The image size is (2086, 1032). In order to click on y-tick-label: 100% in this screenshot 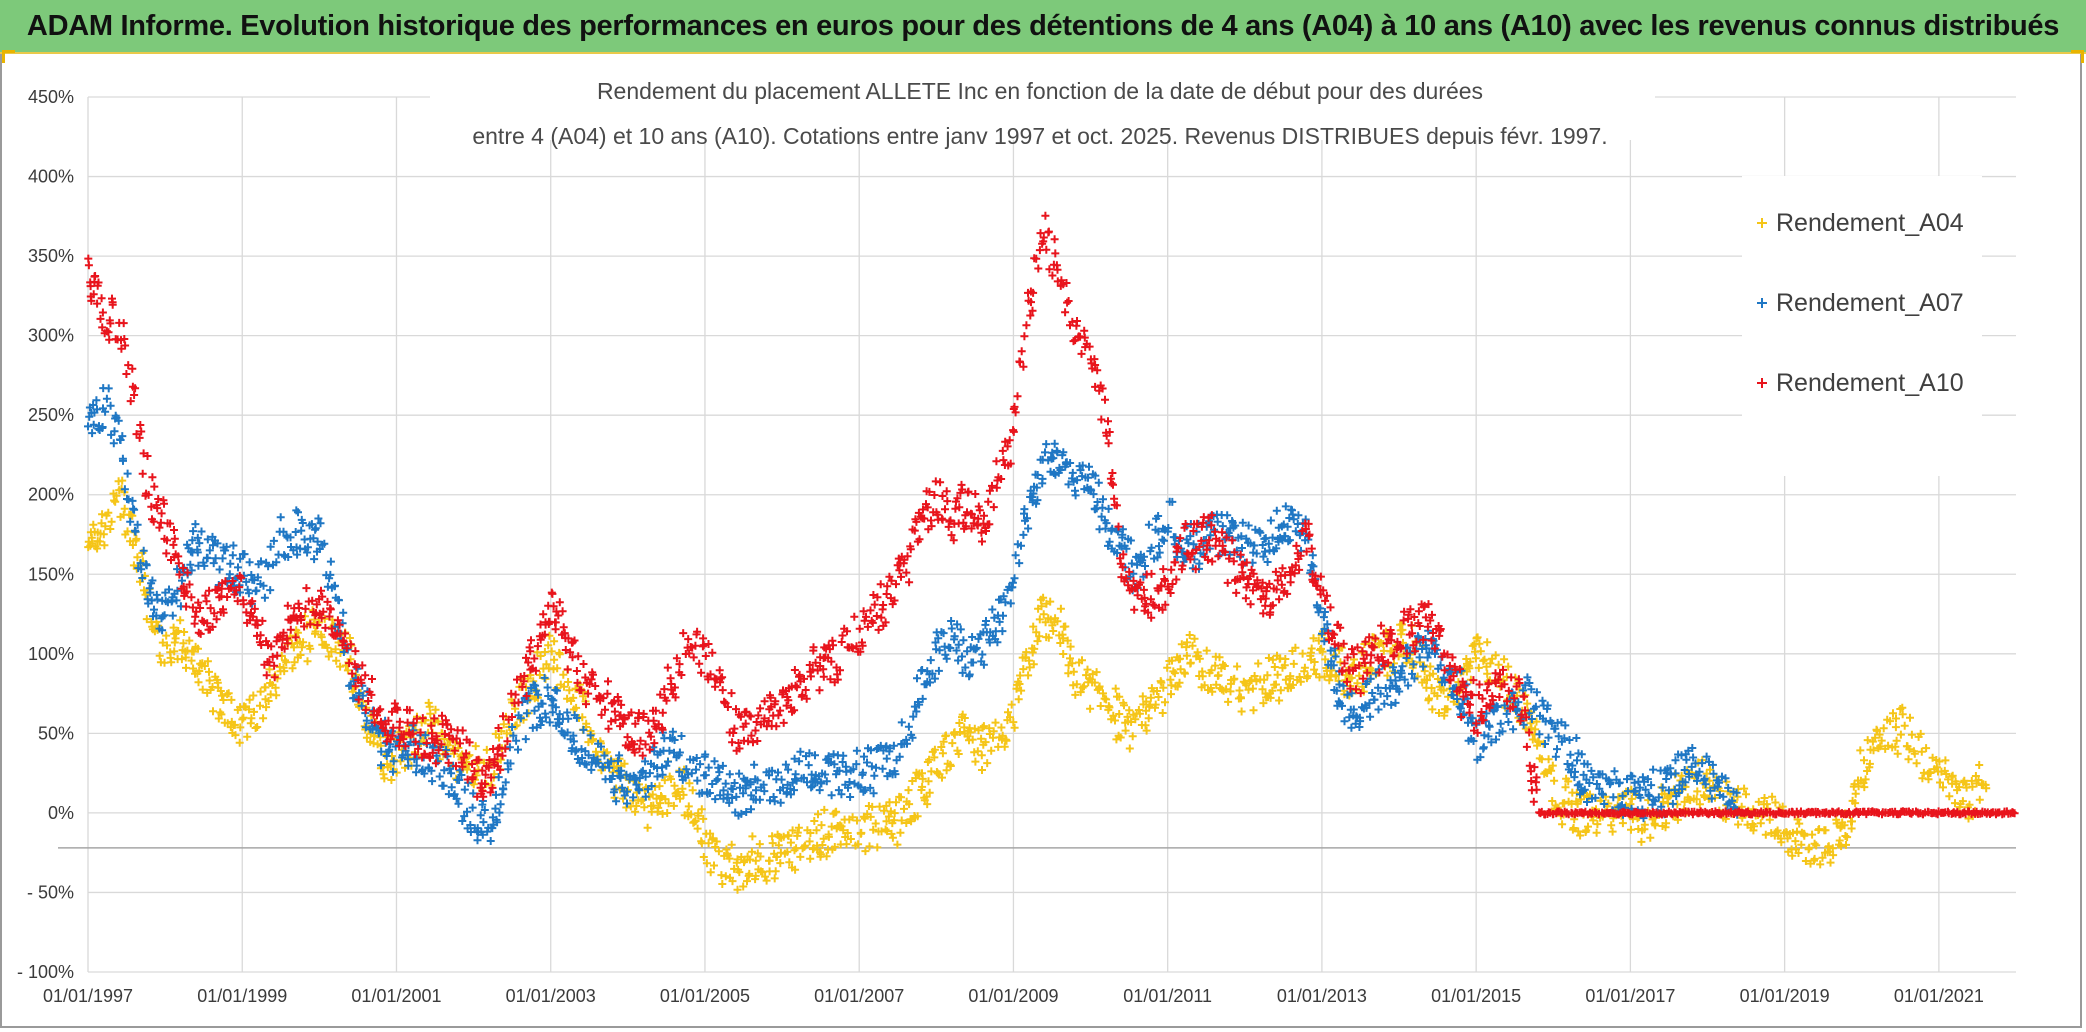, I will do `click(51, 654)`.